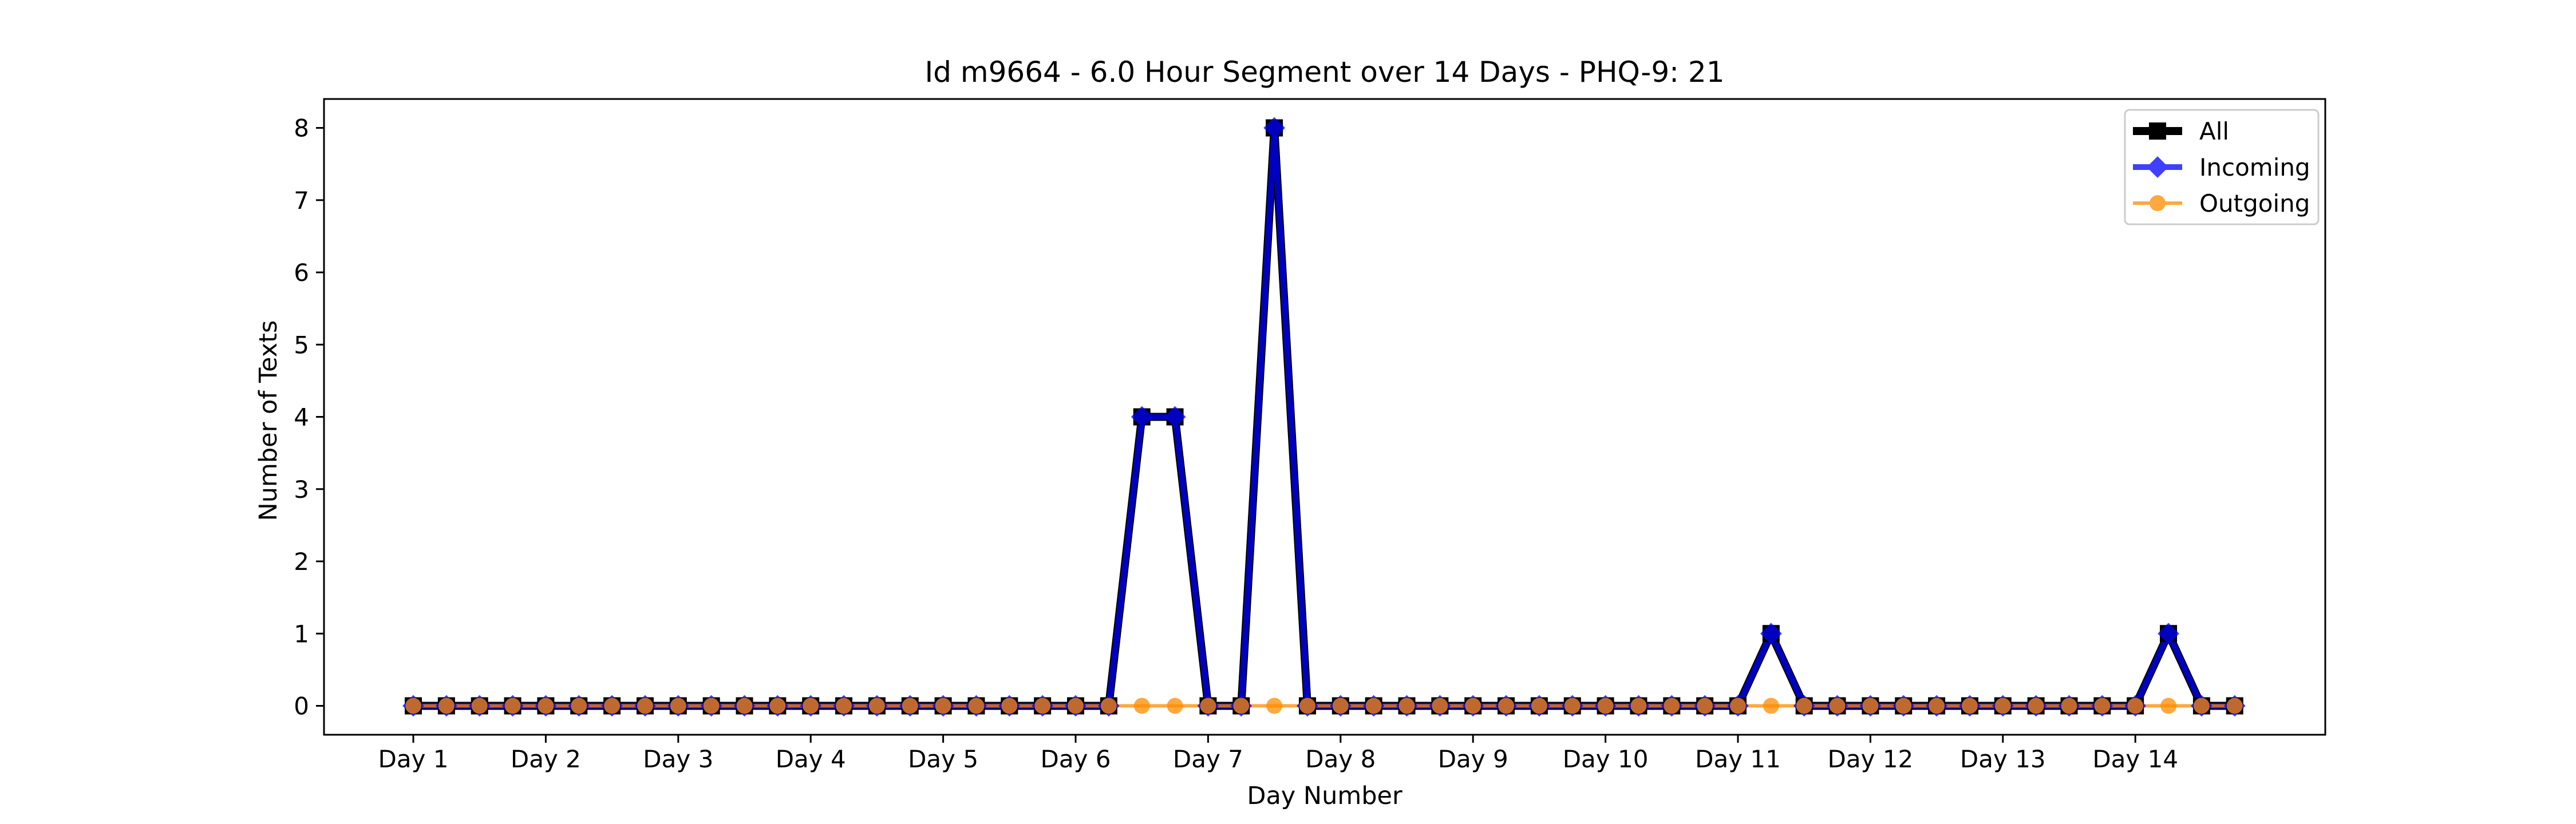  Describe the element at coordinates (2003, 759) in the screenshot. I see `x-tick-label: Day 13` at that location.